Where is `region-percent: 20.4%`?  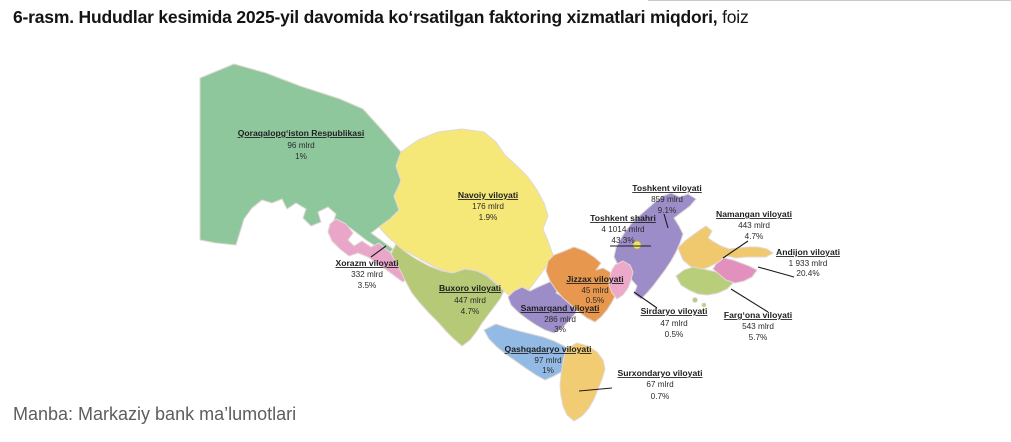
region-percent: 20.4% is located at coordinates (807, 273).